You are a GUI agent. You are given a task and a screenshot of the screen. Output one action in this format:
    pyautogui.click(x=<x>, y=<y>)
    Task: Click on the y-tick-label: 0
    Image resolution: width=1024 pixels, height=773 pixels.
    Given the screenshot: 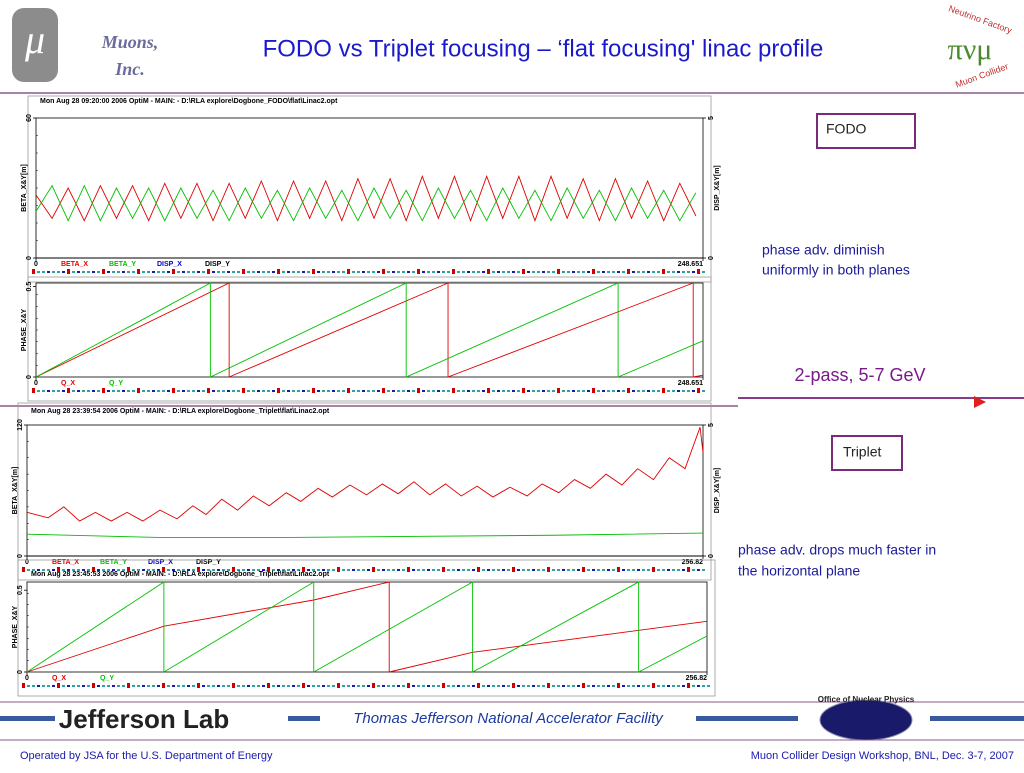 What is the action you would take?
    pyautogui.click(x=20, y=672)
    